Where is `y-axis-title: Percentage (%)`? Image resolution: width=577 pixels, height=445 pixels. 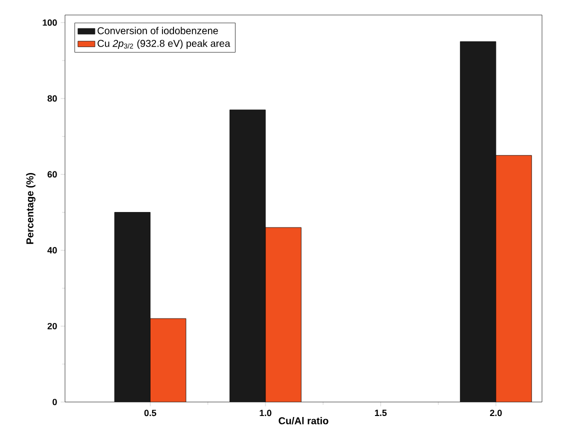 y-axis-title: Percentage (%) is located at coordinates (31, 208).